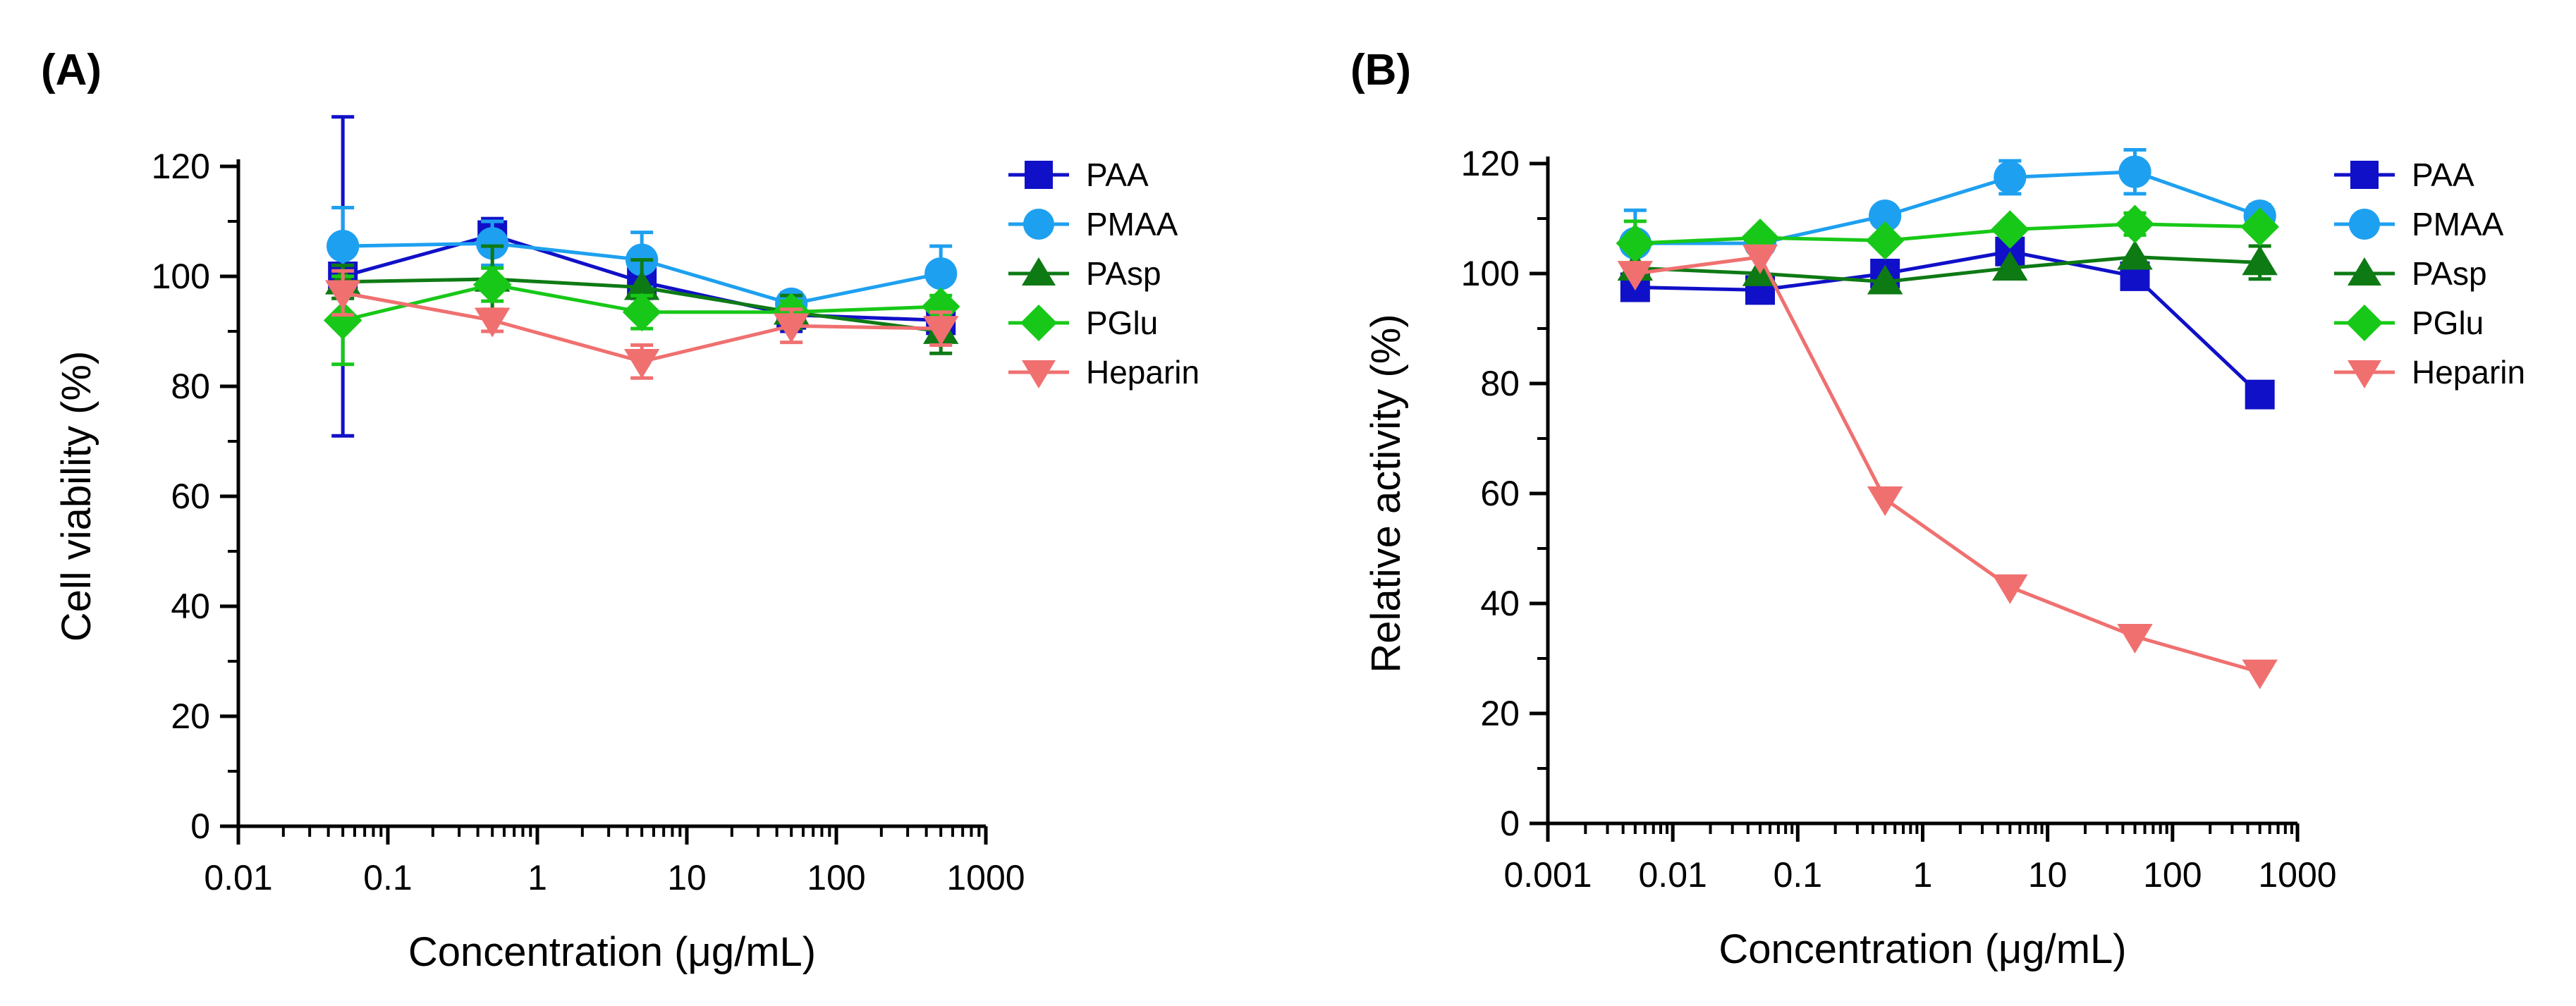  What do you see at coordinates (1548, 875) in the screenshot?
I see `x-tick-label: 0.001` at bounding box center [1548, 875].